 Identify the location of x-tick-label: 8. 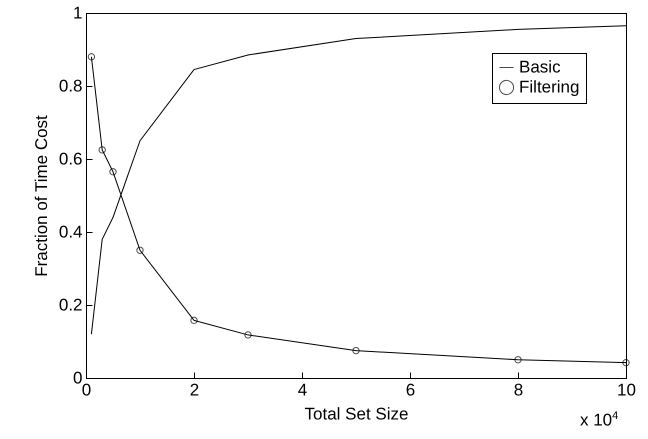
(519, 390).